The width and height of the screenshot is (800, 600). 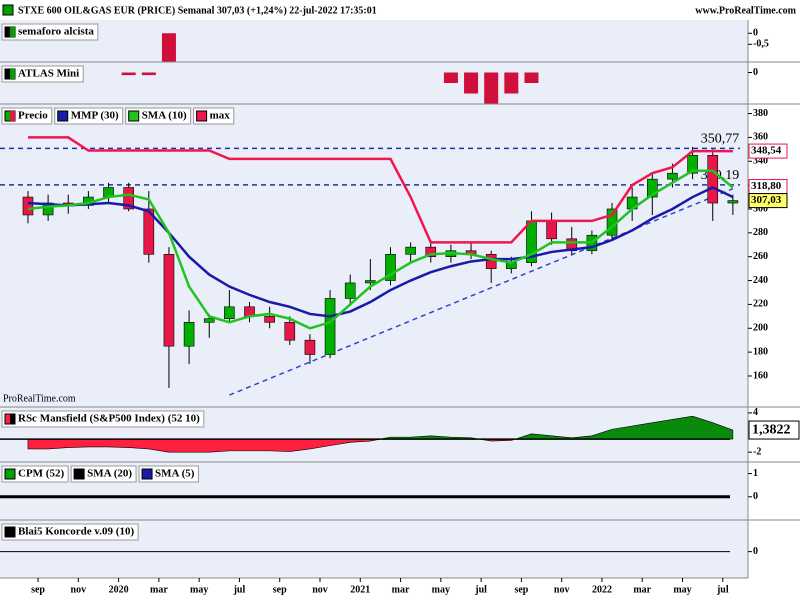 I want to click on x-tick-label: 2022, so click(x=602, y=589).